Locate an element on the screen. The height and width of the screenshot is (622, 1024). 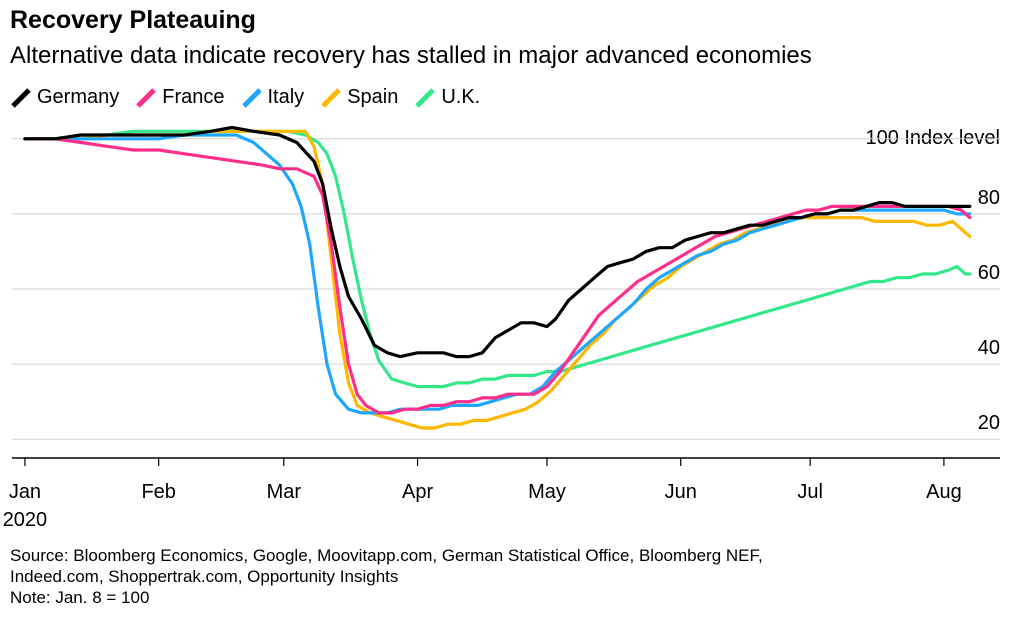
x-tick-label: Feb is located at coordinates (158, 492).